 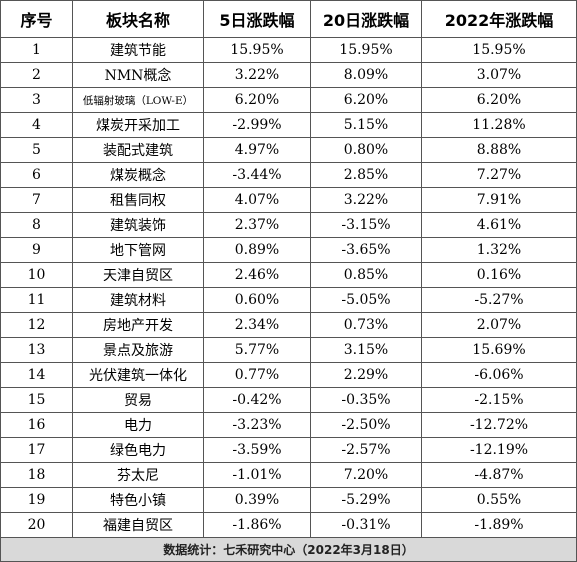 I want to click on change-2022-cell: -12.72%, so click(x=499, y=425).